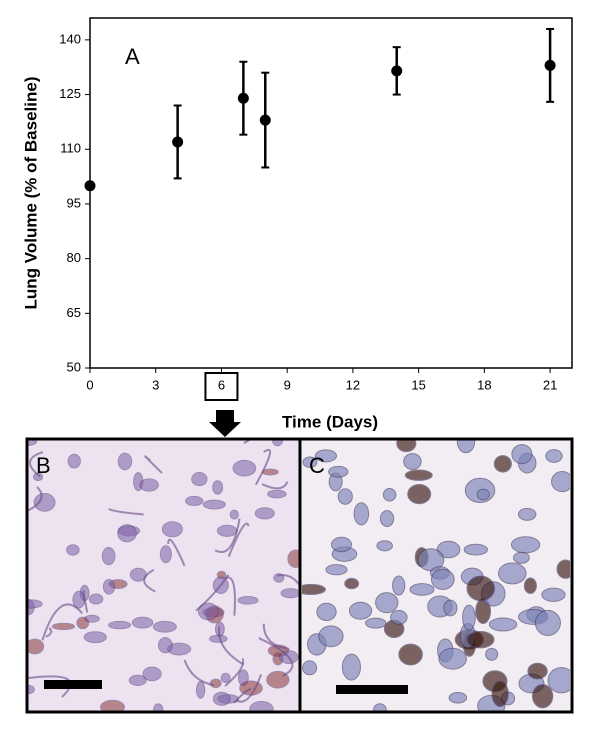 Image resolution: width=600 pixels, height=733 pixels. What do you see at coordinates (287, 384) in the screenshot?
I see `x-tick-label: 9` at bounding box center [287, 384].